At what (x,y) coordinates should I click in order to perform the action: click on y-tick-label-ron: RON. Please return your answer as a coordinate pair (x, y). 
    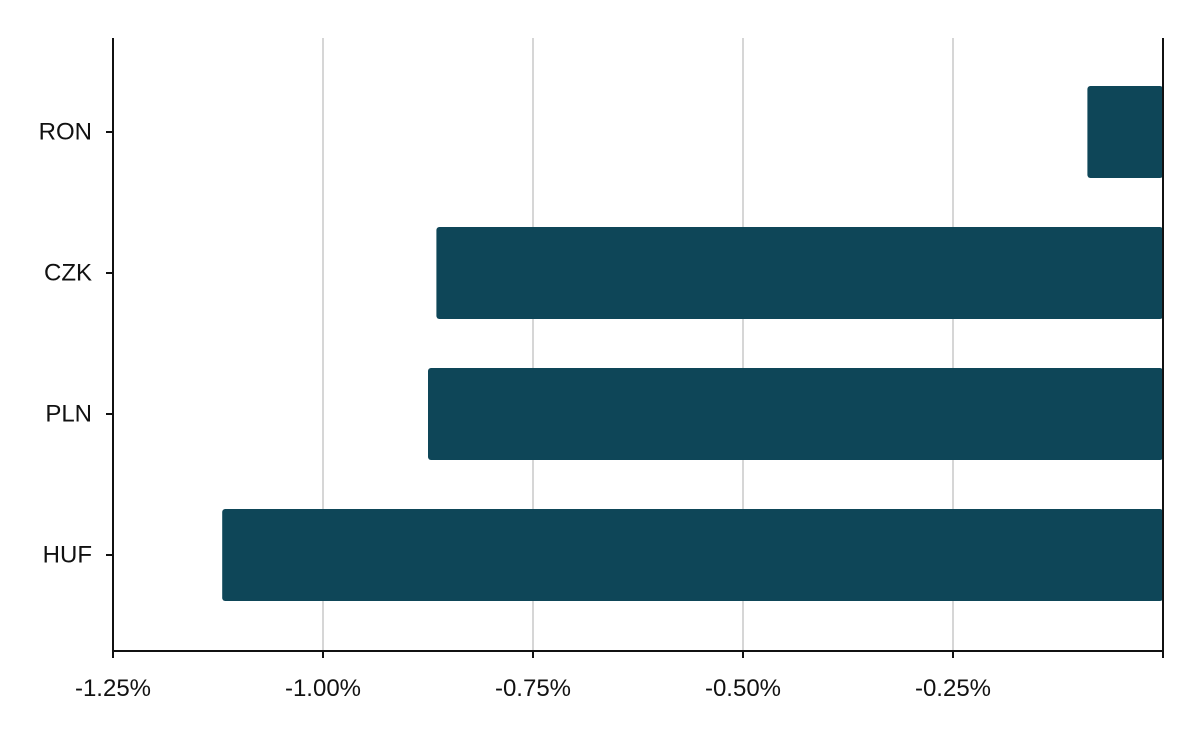
    Looking at the image, I should click on (65, 132).